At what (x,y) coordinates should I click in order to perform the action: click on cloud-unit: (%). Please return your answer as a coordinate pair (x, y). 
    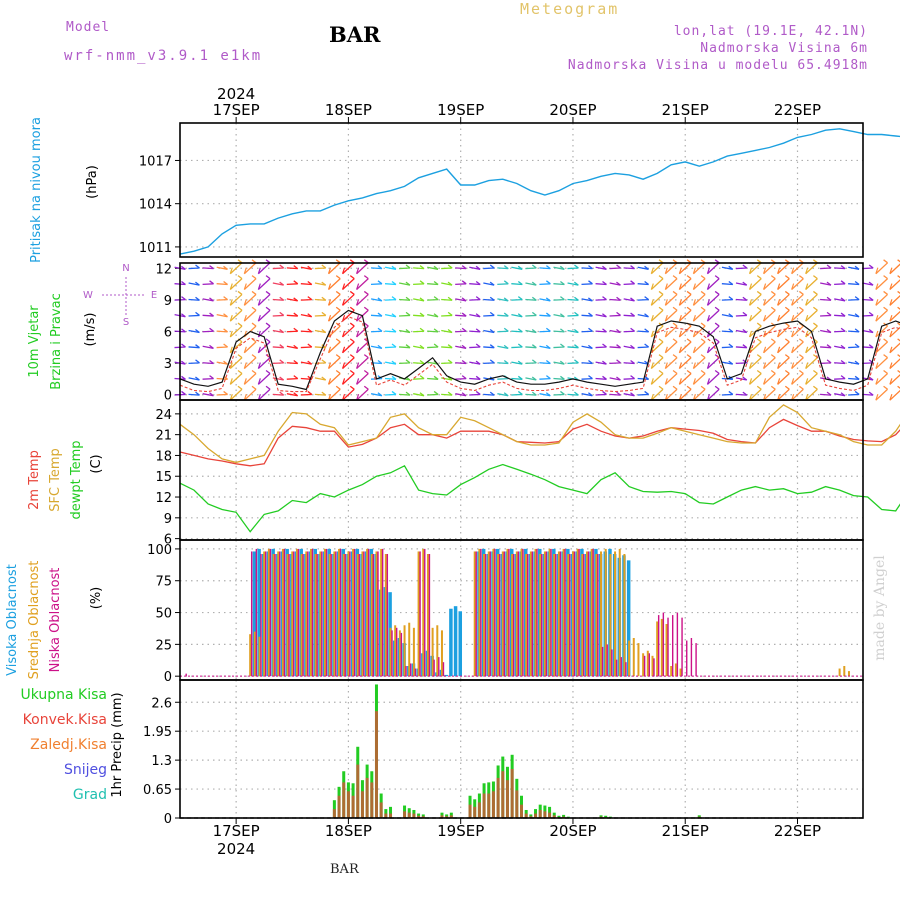
    Looking at the image, I should click on (96, 598).